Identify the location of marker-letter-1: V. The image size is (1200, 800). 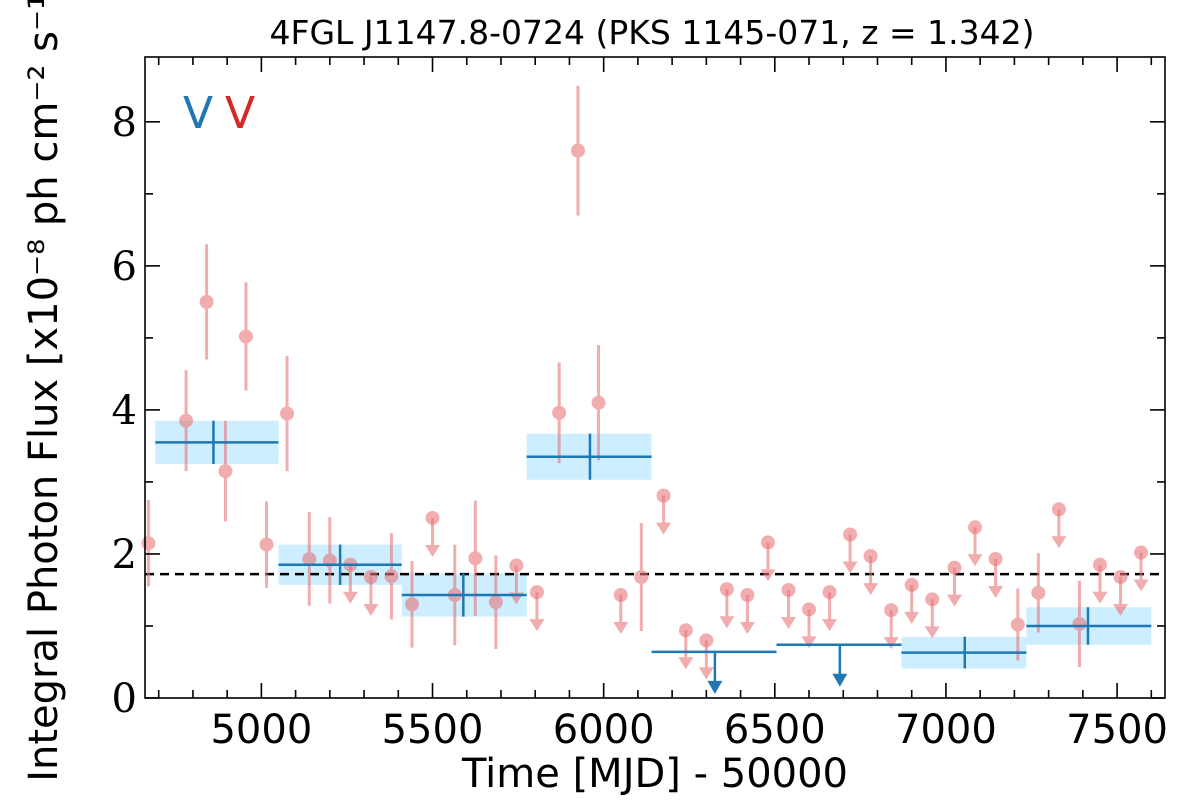
(198, 113).